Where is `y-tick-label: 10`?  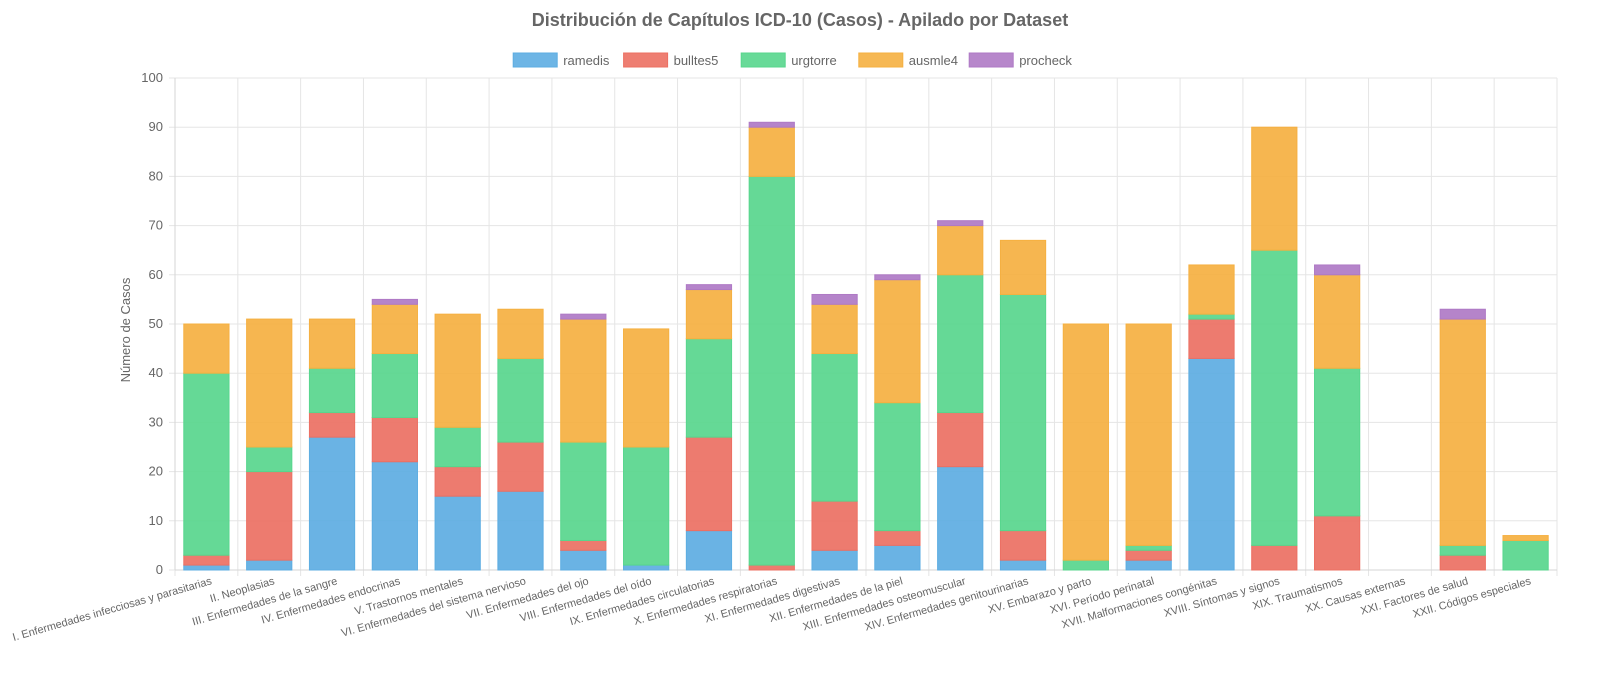
y-tick-label: 10 is located at coordinates (156, 520).